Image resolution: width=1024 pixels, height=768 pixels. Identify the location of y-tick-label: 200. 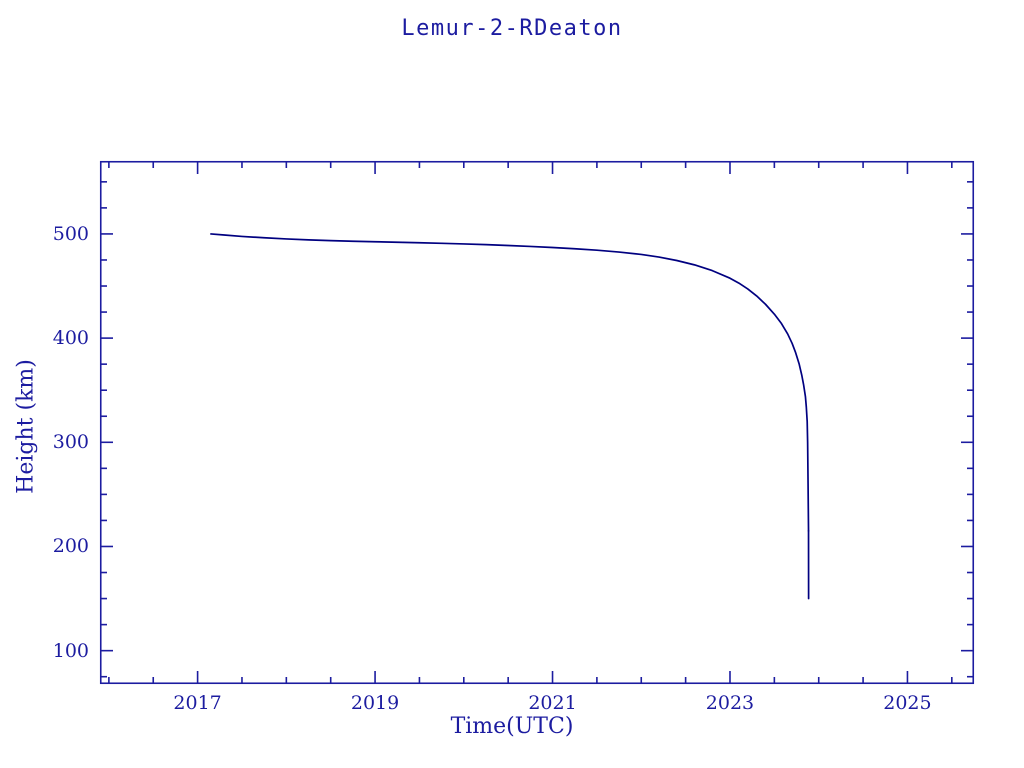
(70, 546).